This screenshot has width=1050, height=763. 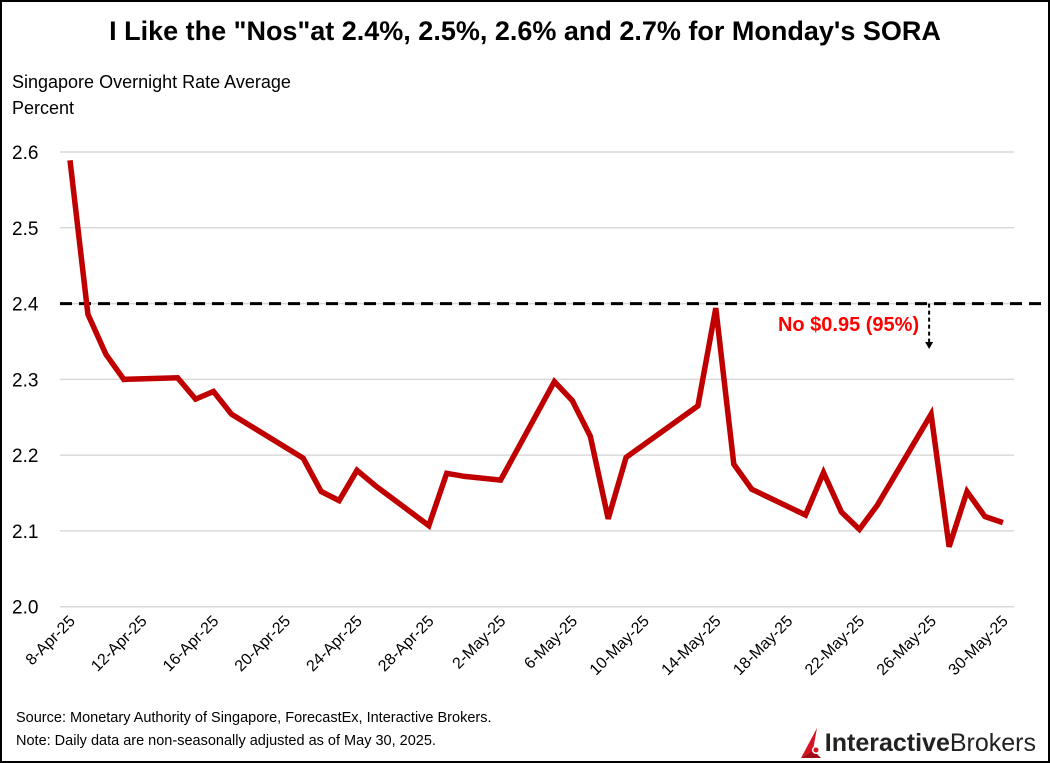 What do you see at coordinates (25, 456) in the screenshot?
I see `y-tick-label: 2.2` at bounding box center [25, 456].